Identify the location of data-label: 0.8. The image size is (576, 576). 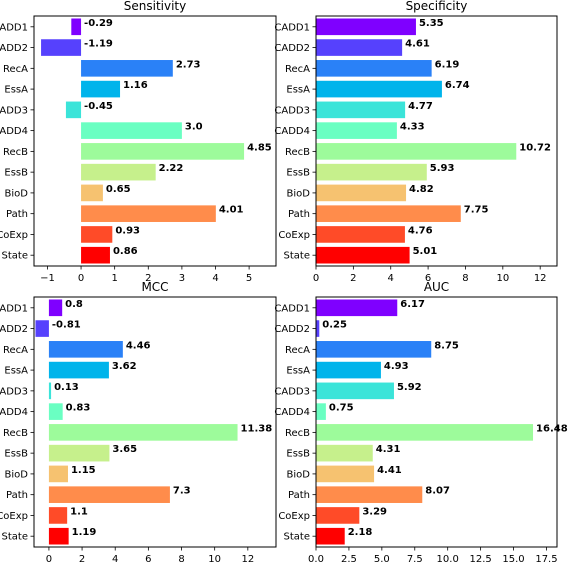
(74, 304).